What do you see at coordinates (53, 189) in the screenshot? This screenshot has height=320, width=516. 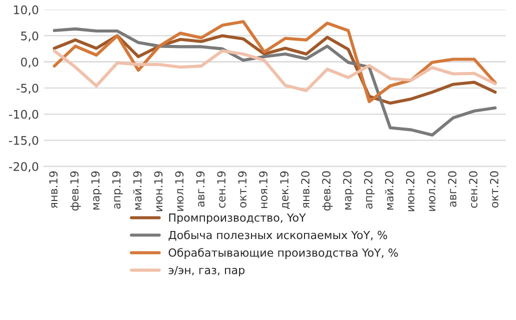 I see `x-tick-label: янв.19` at bounding box center [53, 189].